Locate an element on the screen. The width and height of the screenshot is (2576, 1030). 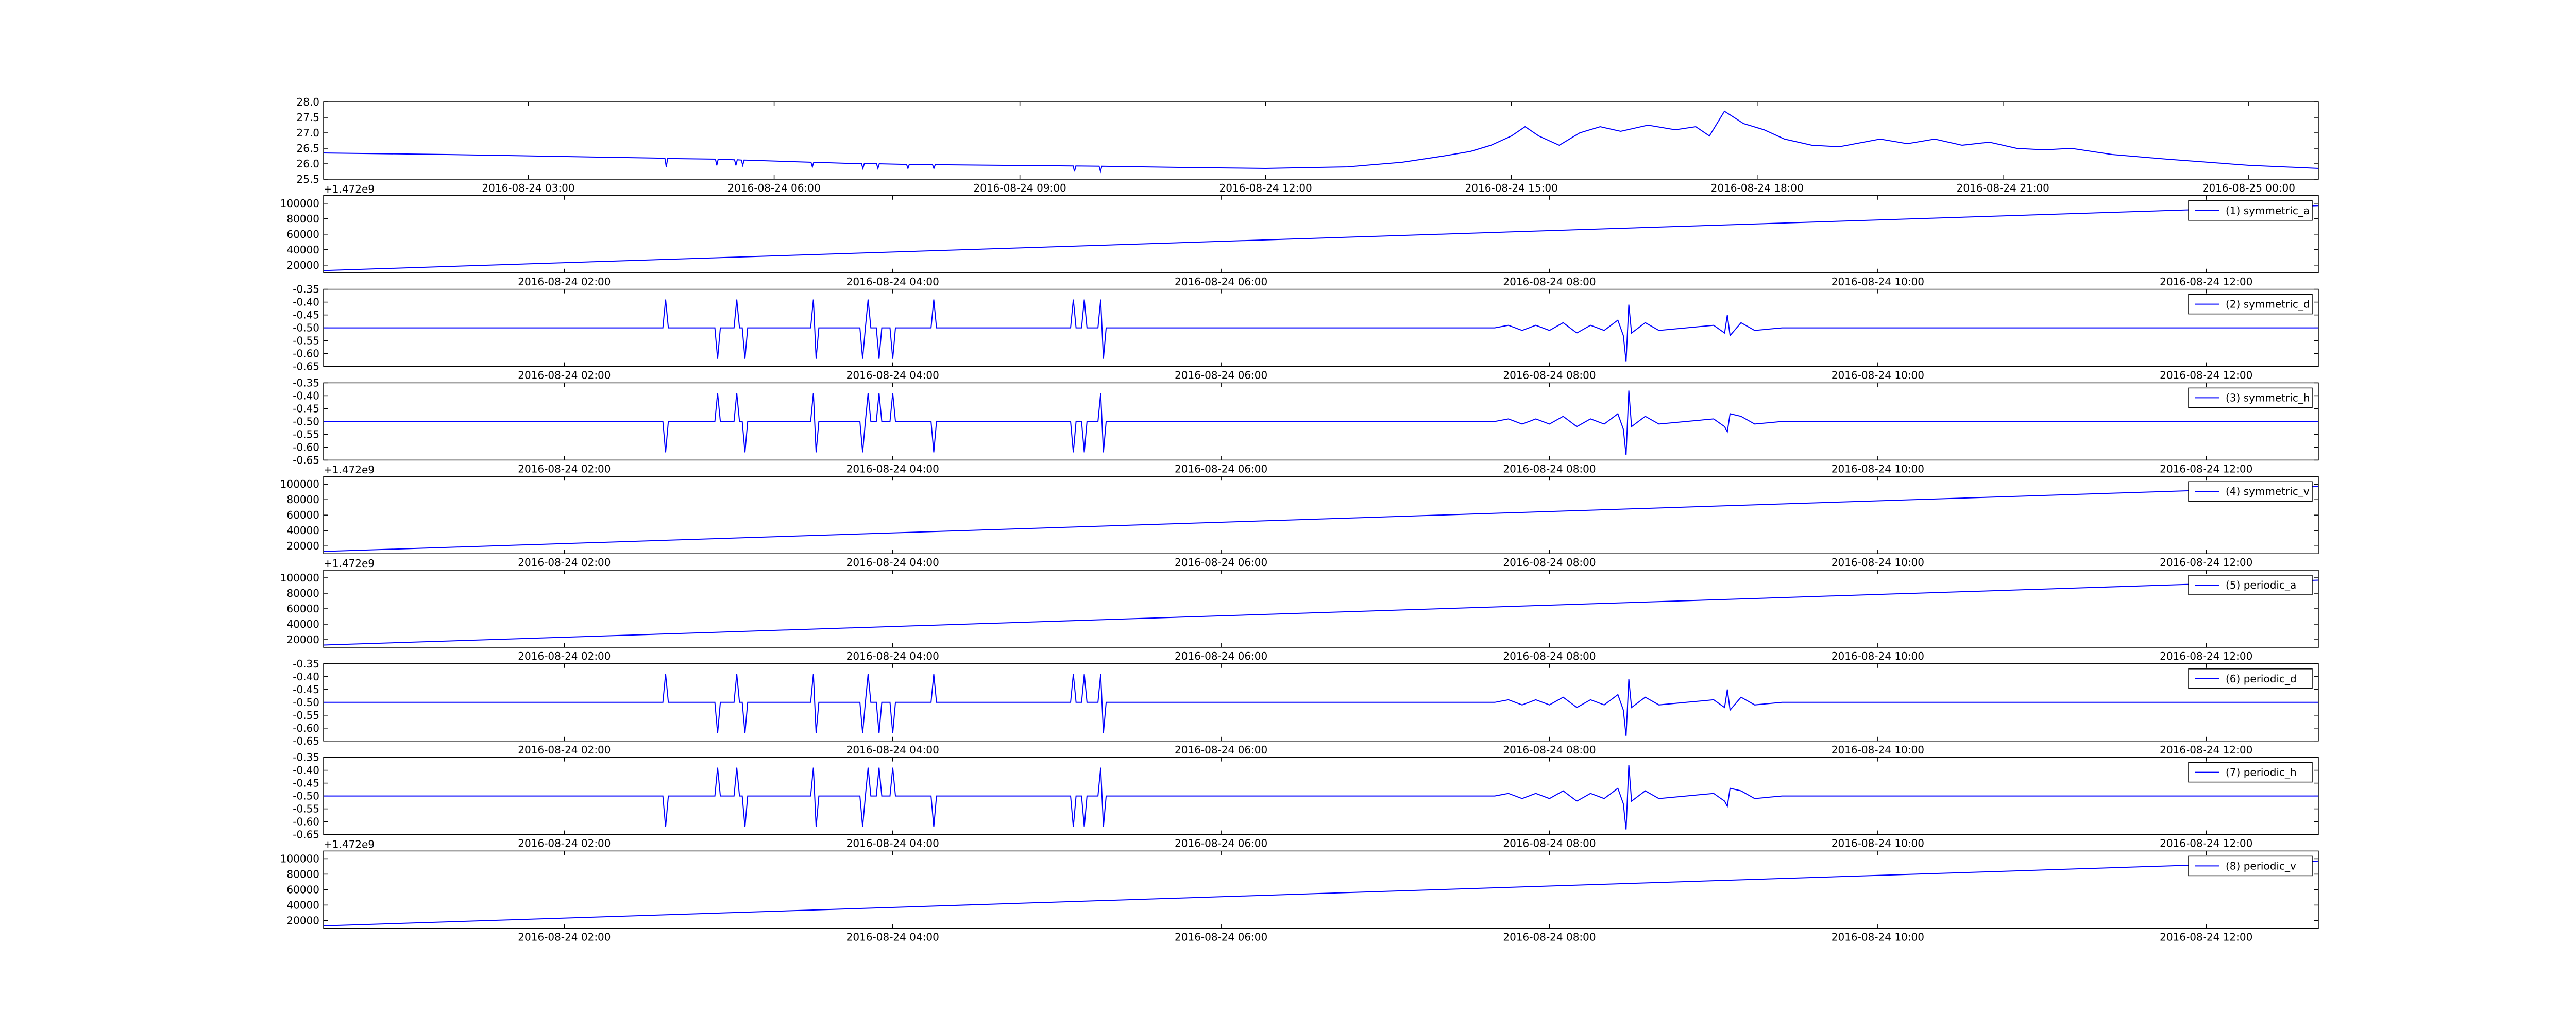
y-tick-label: 27.0 is located at coordinates (307, 133).